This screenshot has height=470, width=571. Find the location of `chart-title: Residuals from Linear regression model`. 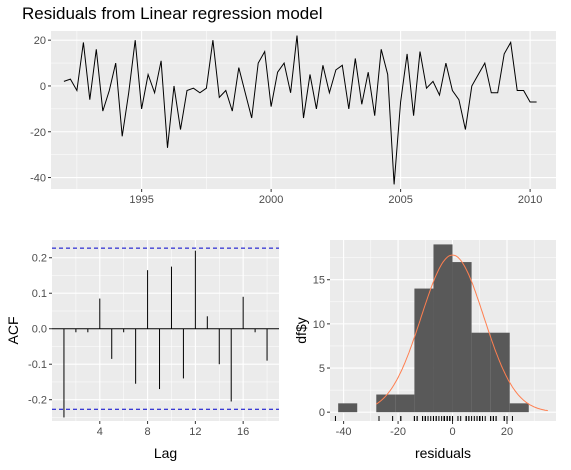

chart-title: Residuals from Linear regression model is located at coordinates (172, 13).